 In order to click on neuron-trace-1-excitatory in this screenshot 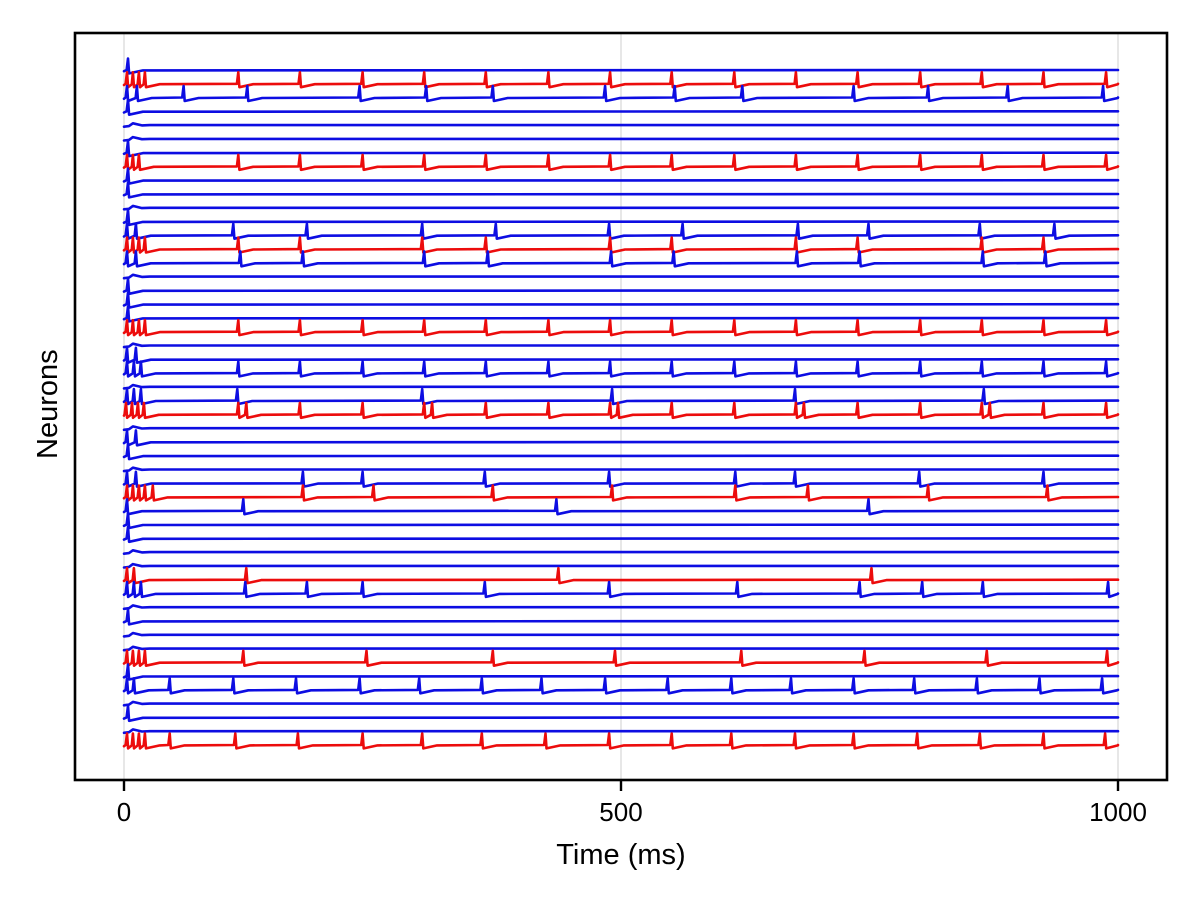, I will do `click(621, 66)`.